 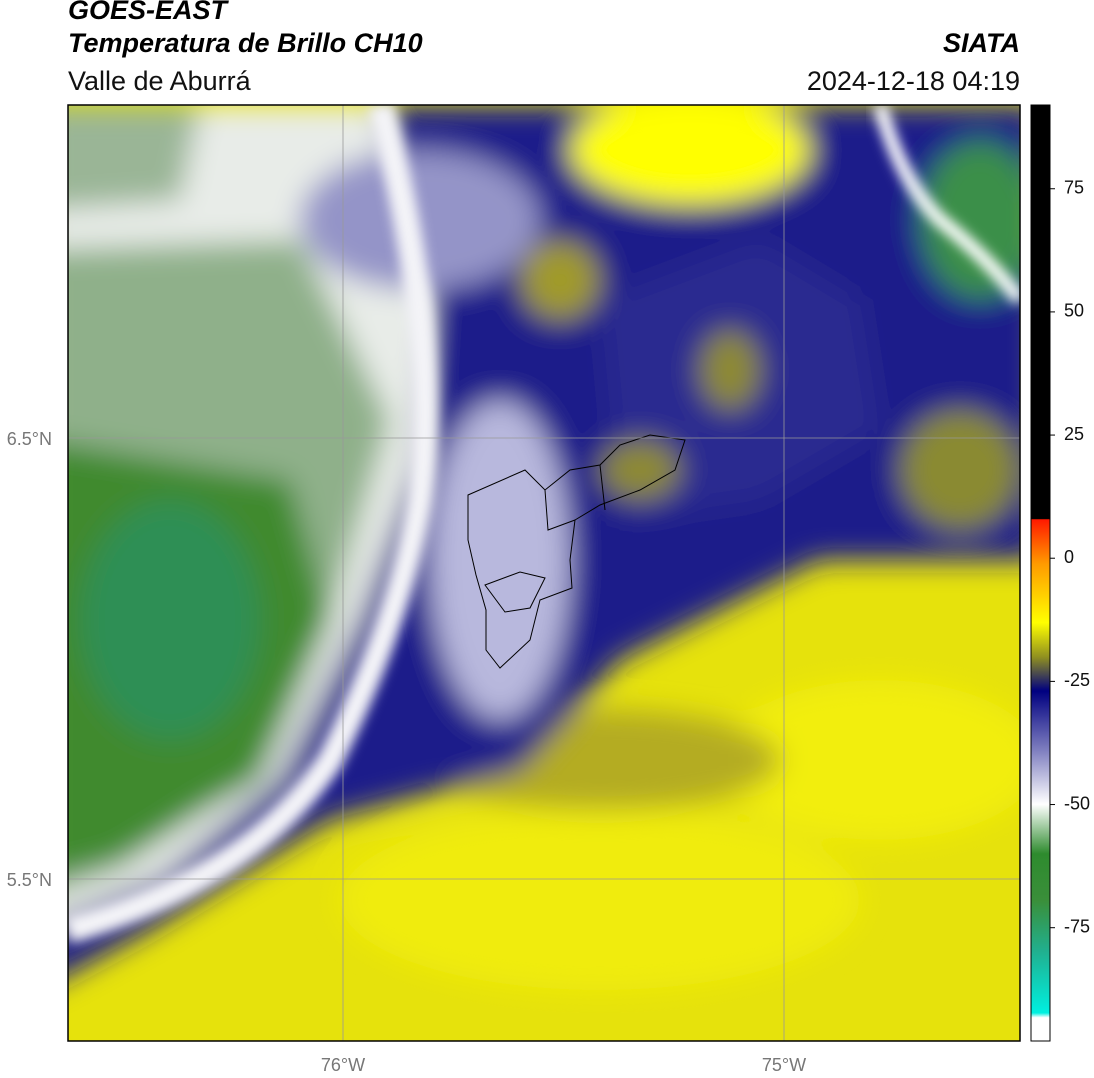 I want to click on colorbar-tick-label: 25, so click(x=1074, y=434).